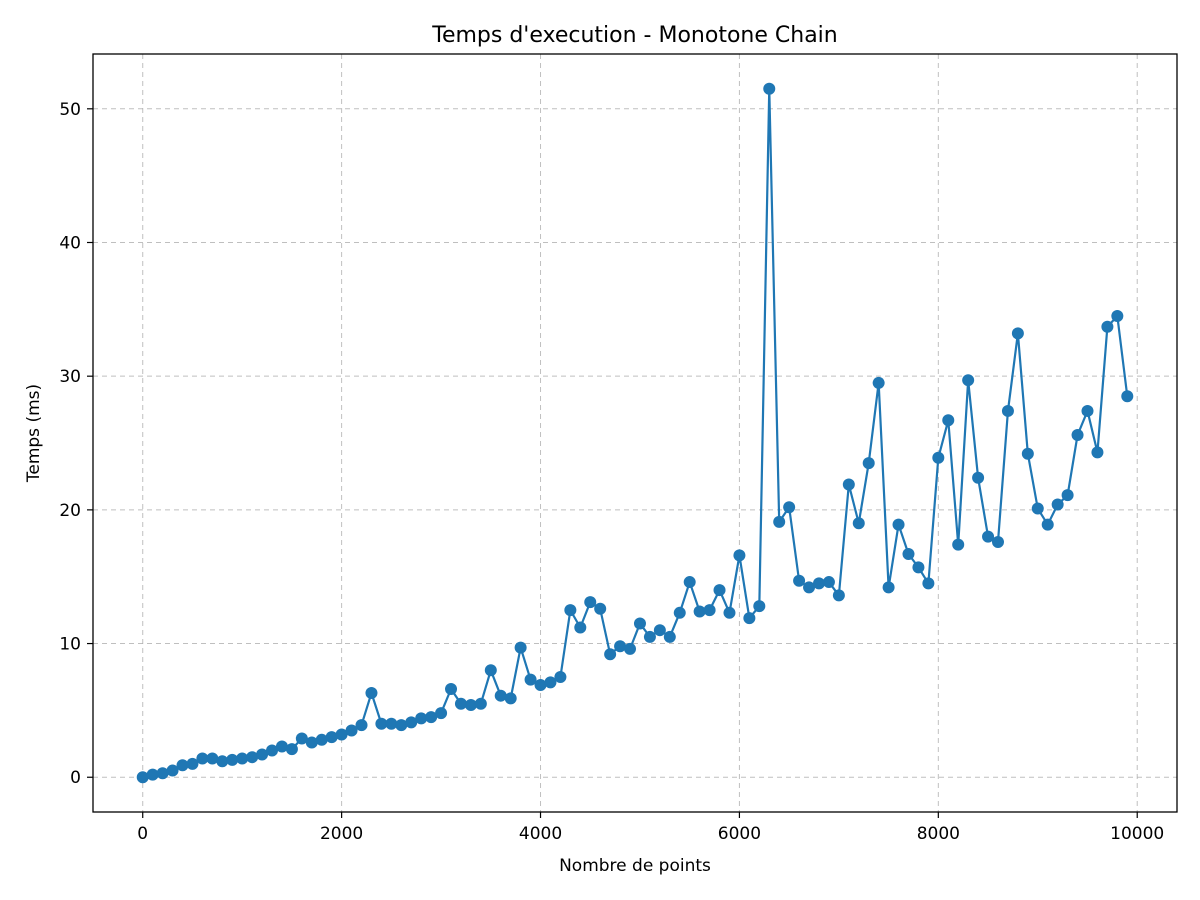 The width and height of the screenshot is (1200, 900). I want to click on x-tick-label: 4000, so click(540, 834).